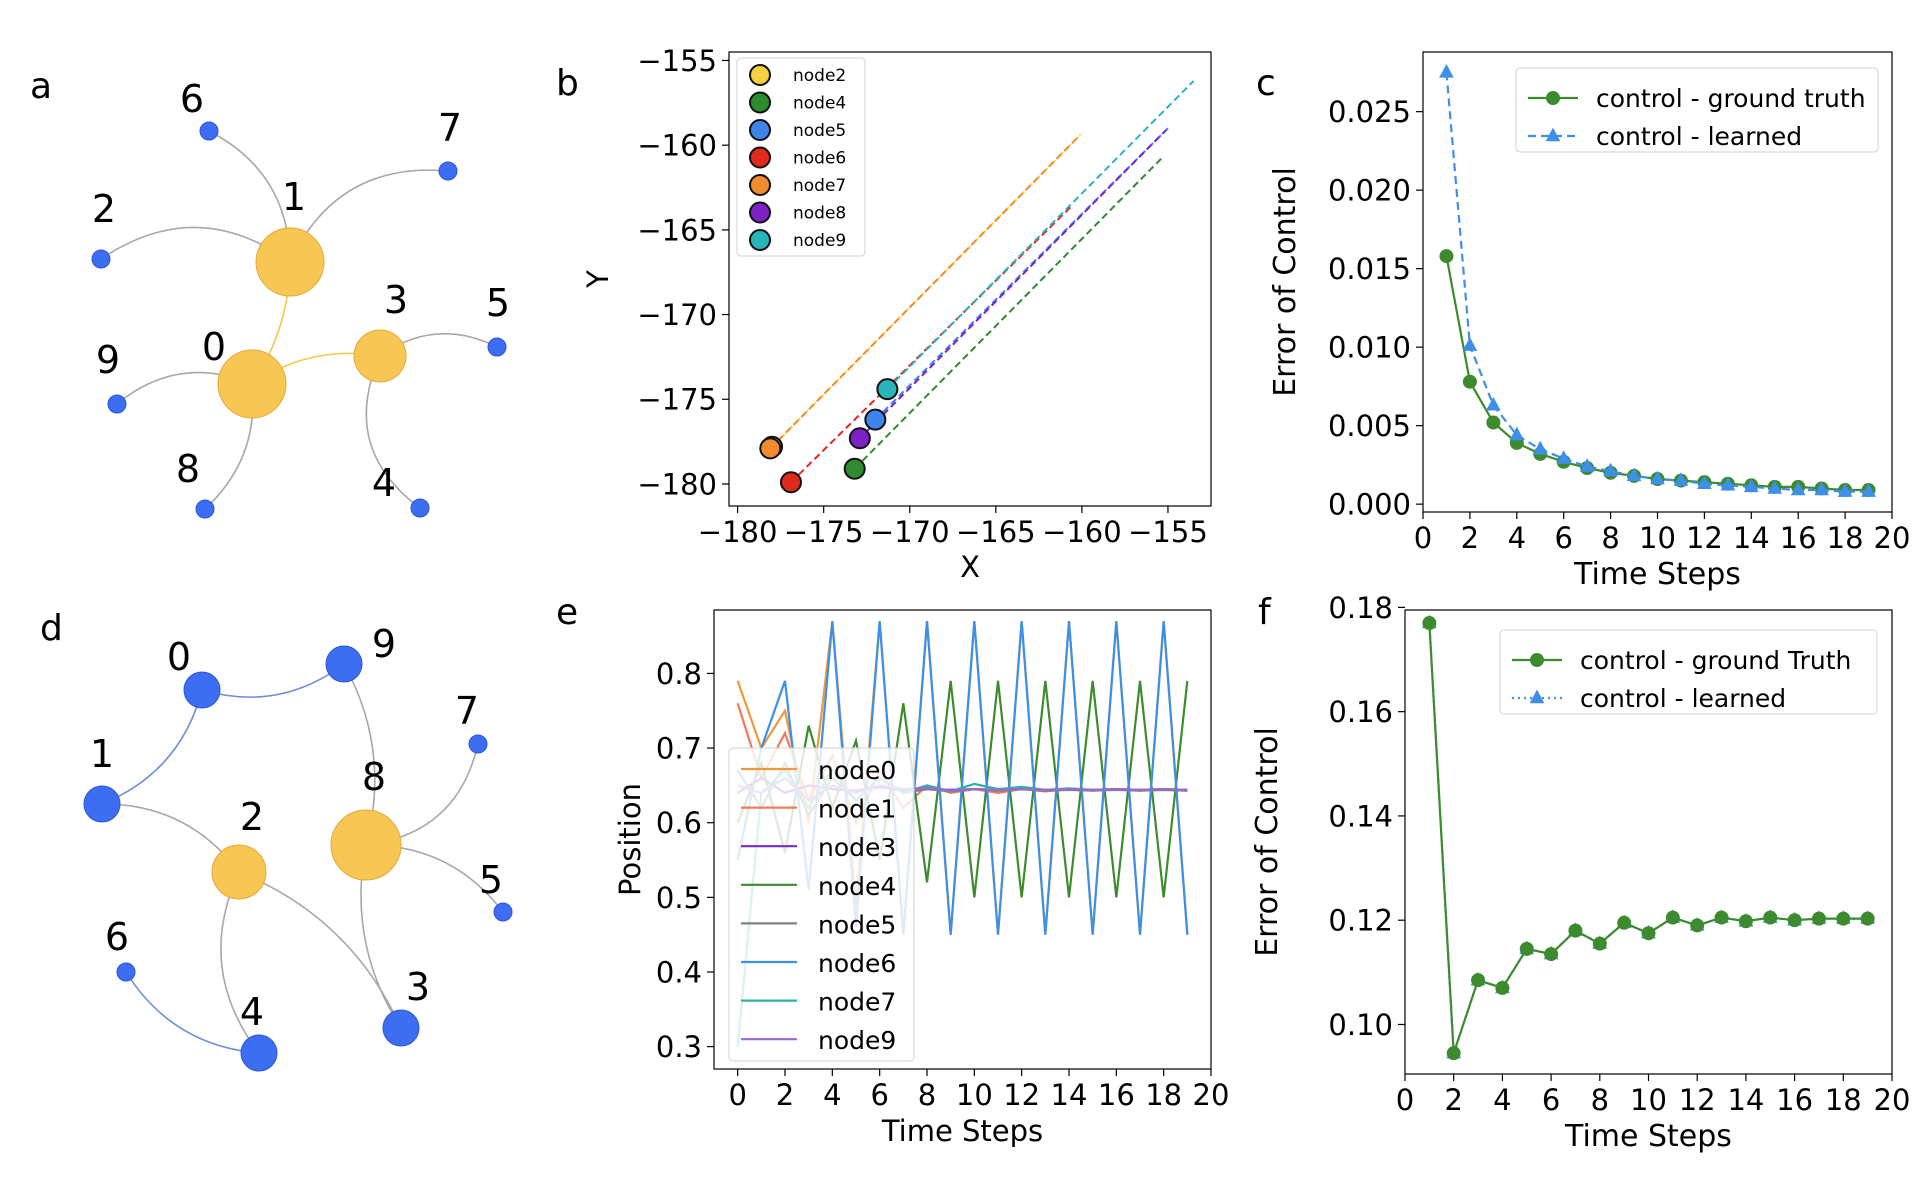 The height and width of the screenshot is (1178, 1932). What do you see at coordinates (677, 146) in the screenshot?
I see `y-tick-label: −160` at bounding box center [677, 146].